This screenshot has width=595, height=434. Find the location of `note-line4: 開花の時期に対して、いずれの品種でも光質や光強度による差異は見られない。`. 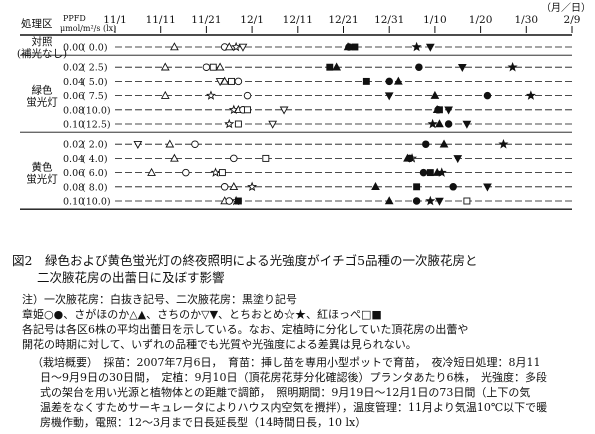

note-line4: 開花の時期に対して、いずれの品種でも光質や光強度による差異は見られない。 is located at coordinates (219, 344).